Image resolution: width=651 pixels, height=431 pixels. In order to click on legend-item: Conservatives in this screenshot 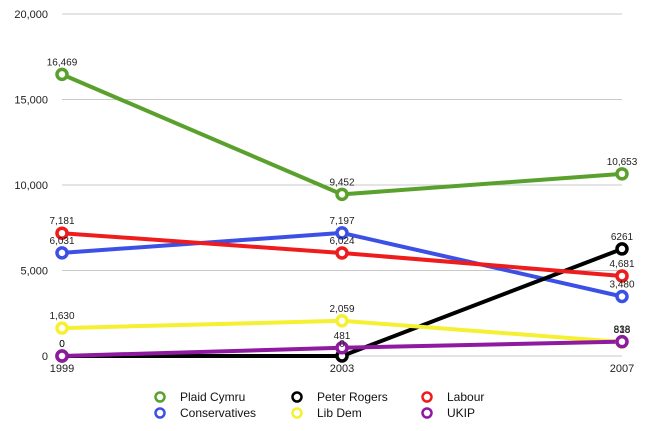, I will do `click(205, 413)`.